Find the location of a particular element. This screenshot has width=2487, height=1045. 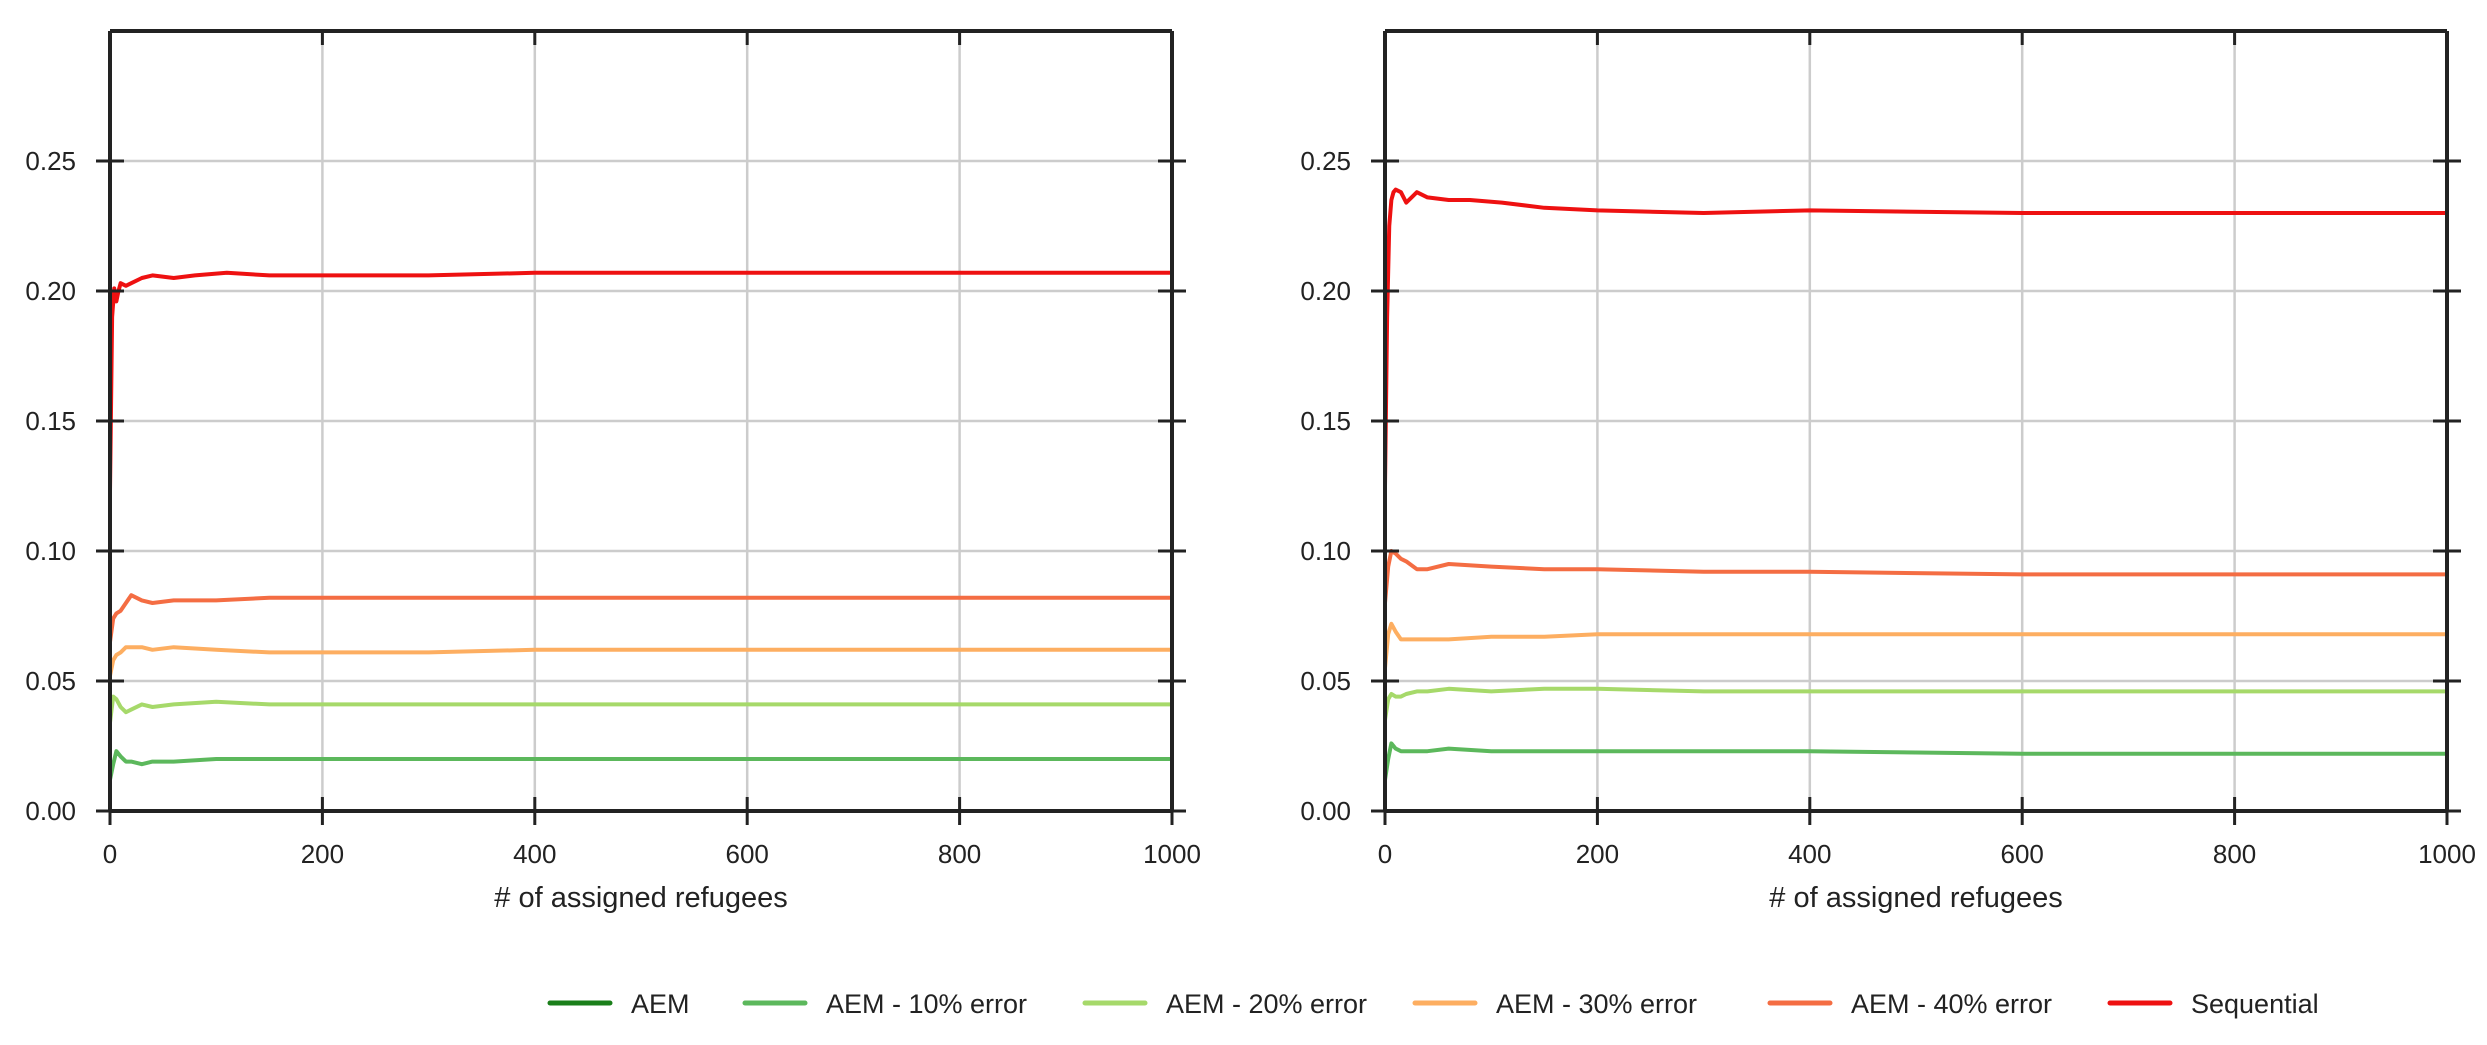

legend-label-aem-30-error: AEM - 30% error is located at coordinates (1596, 1004).